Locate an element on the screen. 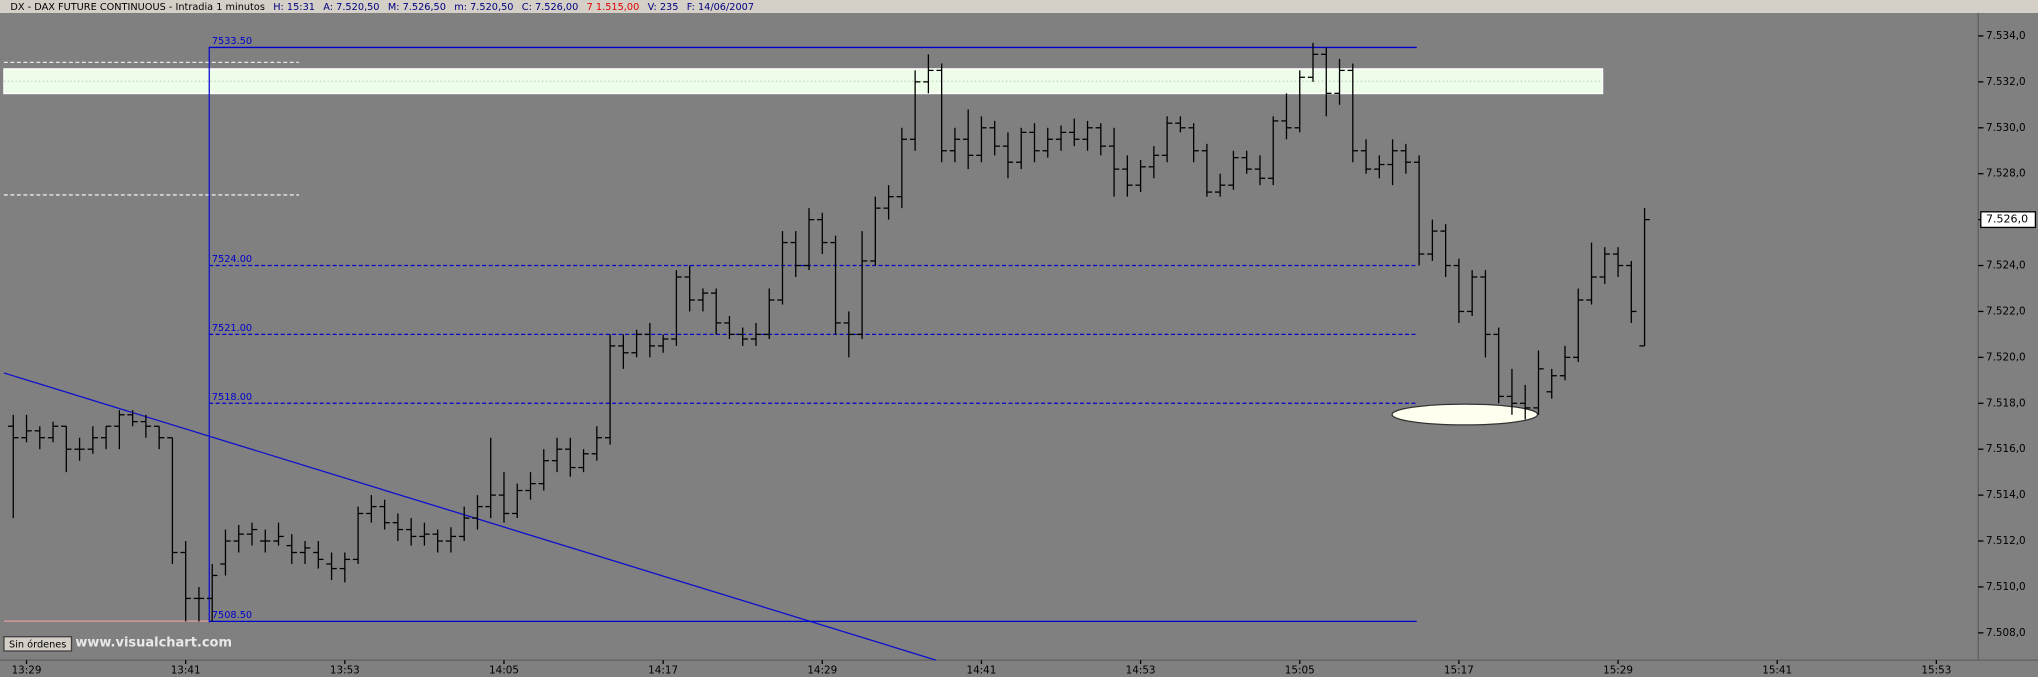 This screenshot has width=2038, height=677. last-price-box is located at coordinates (2008, 220).